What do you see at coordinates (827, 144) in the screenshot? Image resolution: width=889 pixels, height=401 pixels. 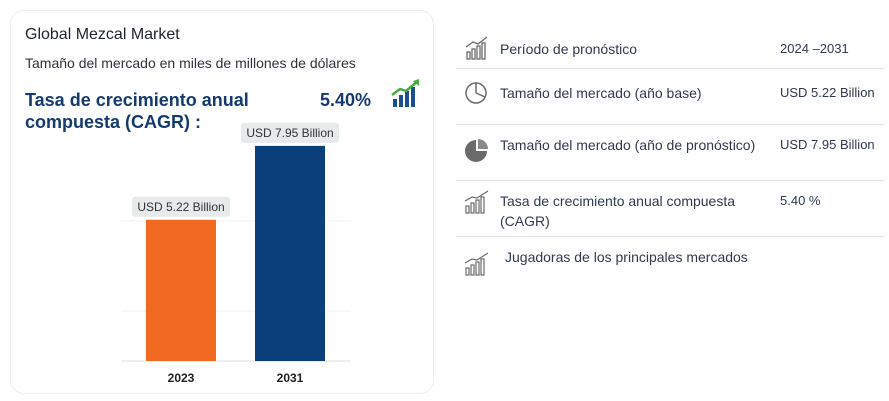 I see `summary-row-value: USD 7.95 Billion` at bounding box center [827, 144].